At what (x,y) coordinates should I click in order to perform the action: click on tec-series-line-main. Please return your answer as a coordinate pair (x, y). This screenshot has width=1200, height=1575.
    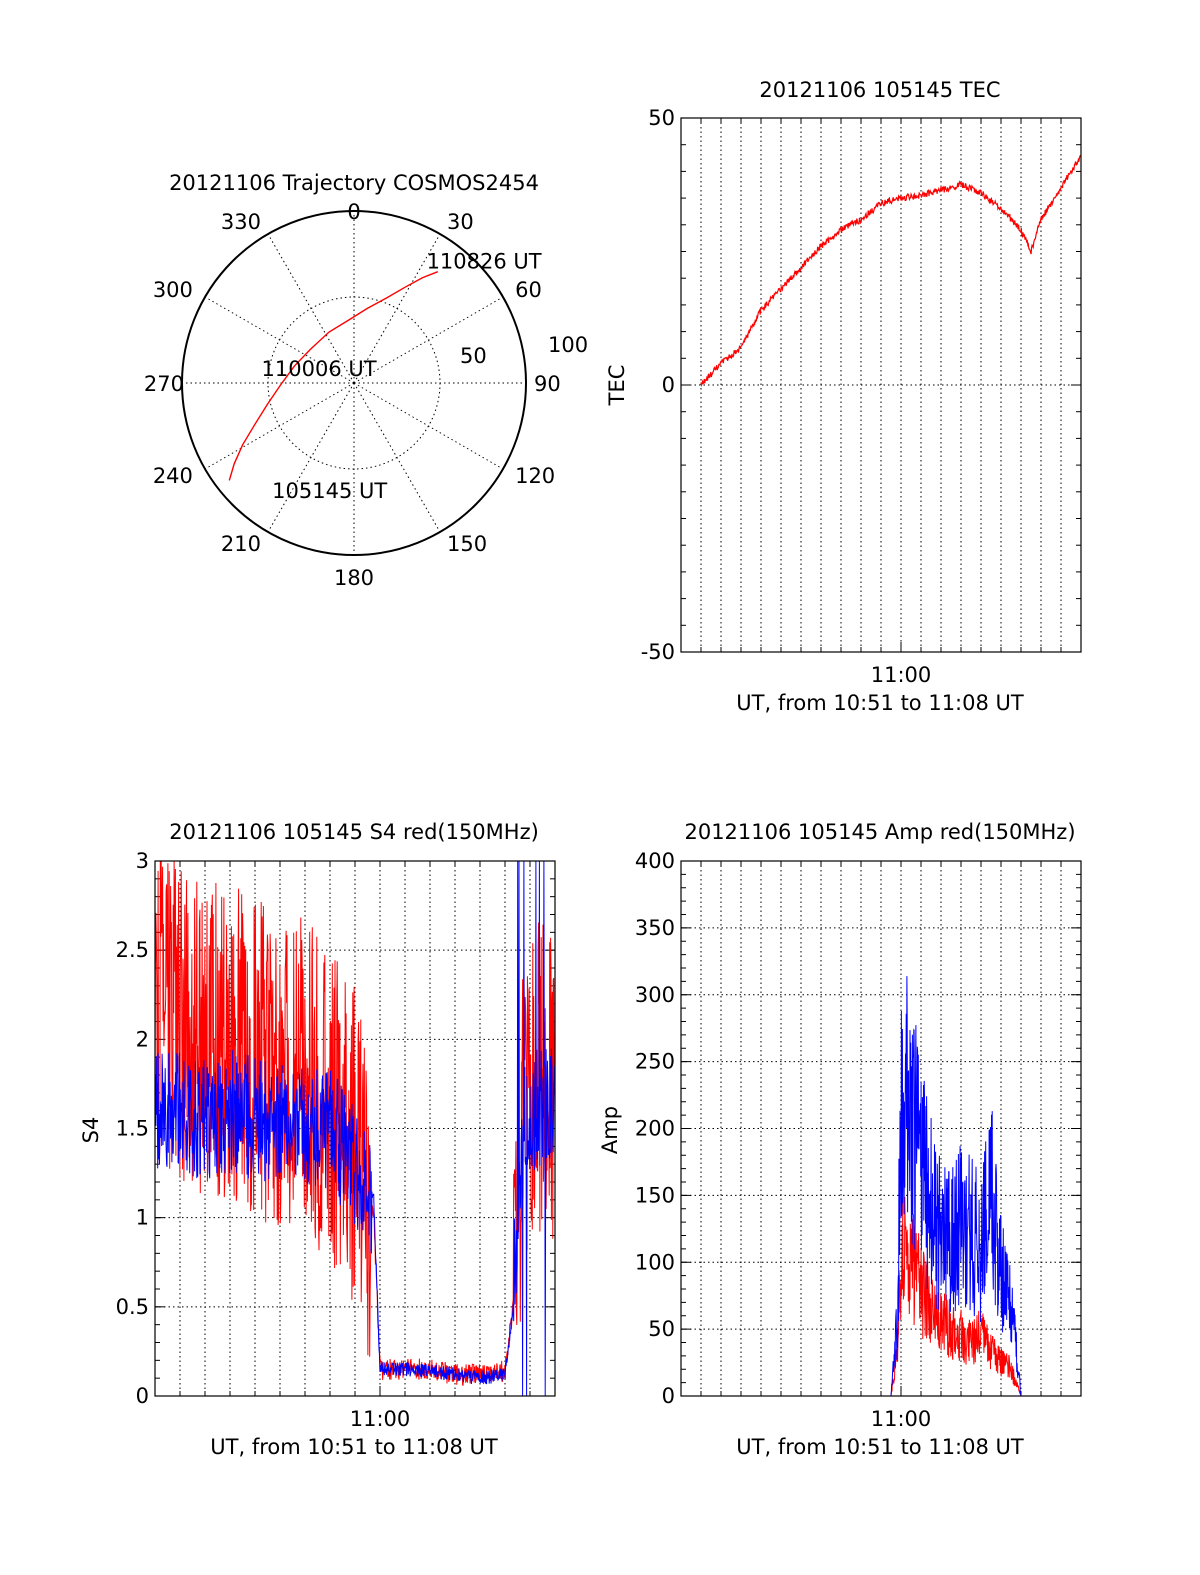
    Looking at the image, I should click on (891, 271).